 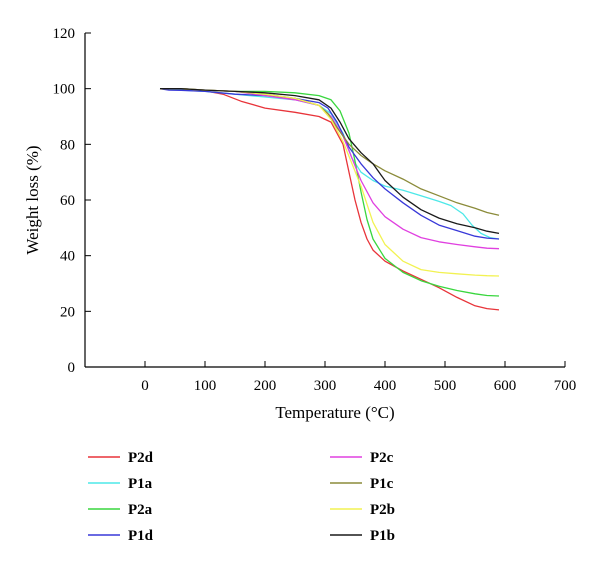 What do you see at coordinates (120, 484) in the screenshot?
I see `legend-item-p1a: P1a` at bounding box center [120, 484].